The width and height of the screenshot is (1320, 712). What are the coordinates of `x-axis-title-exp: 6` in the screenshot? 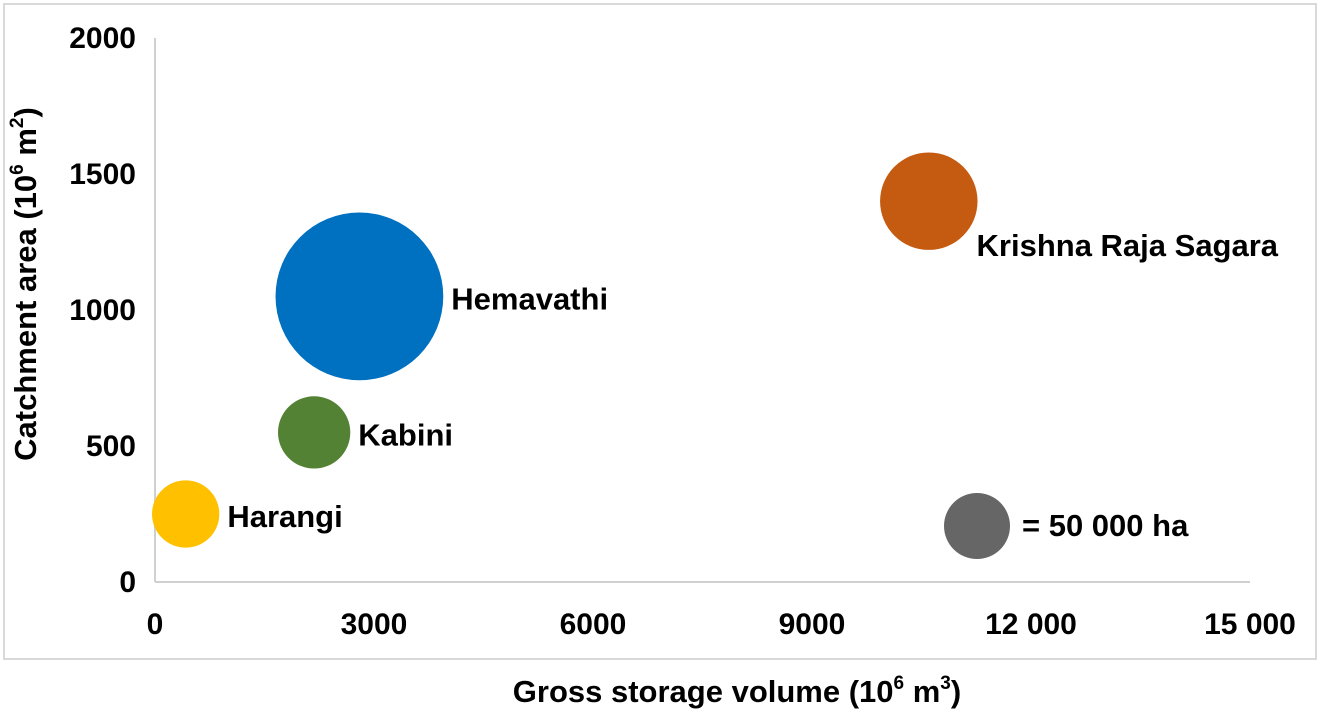 It's located at (899, 683).